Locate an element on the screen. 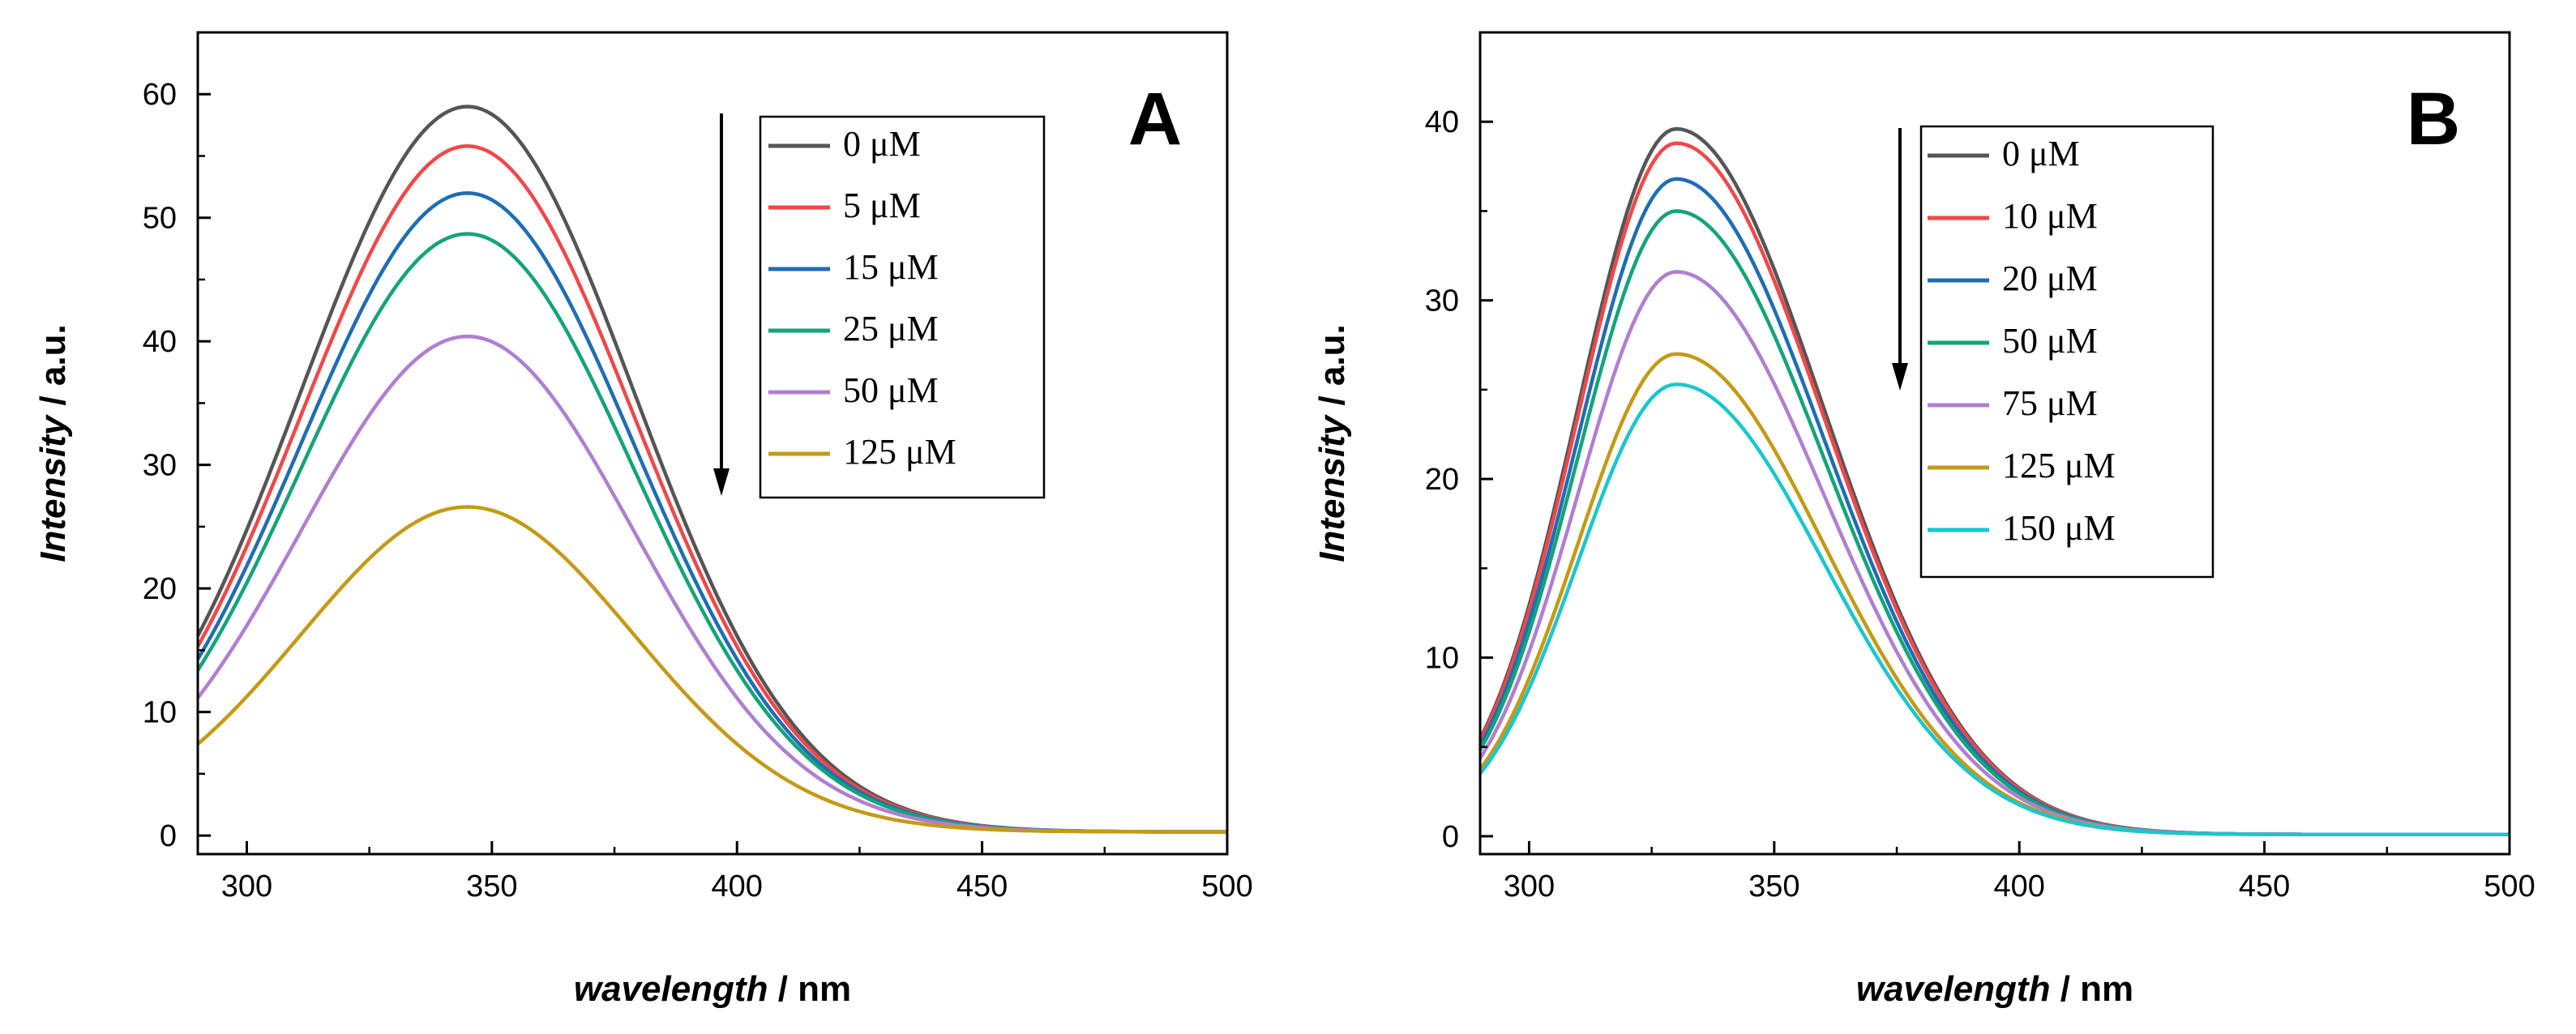 Image resolution: width=2576 pixels, height=1034 pixels. panel-a-legend: 0 μM 5 μM 15 μM 25 μM 50 μM 125 μM is located at coordinates (902, 307).